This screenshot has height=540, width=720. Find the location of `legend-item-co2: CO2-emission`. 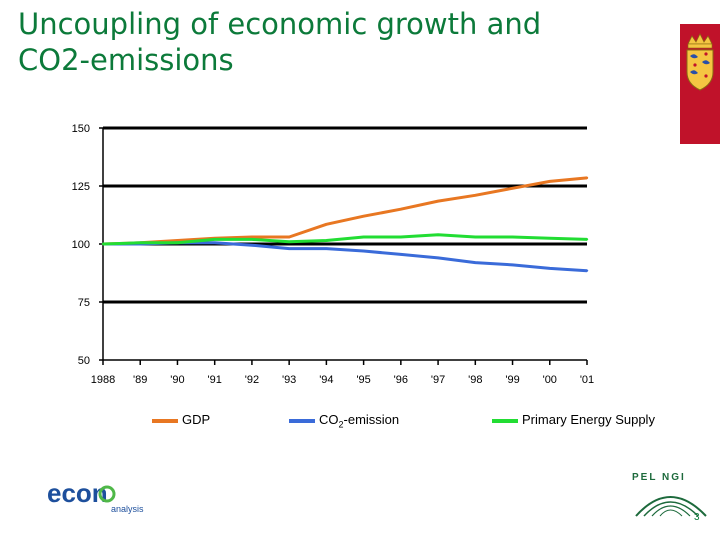

legend-item-co2: CO2-emission is located at coordinates (374, 420).